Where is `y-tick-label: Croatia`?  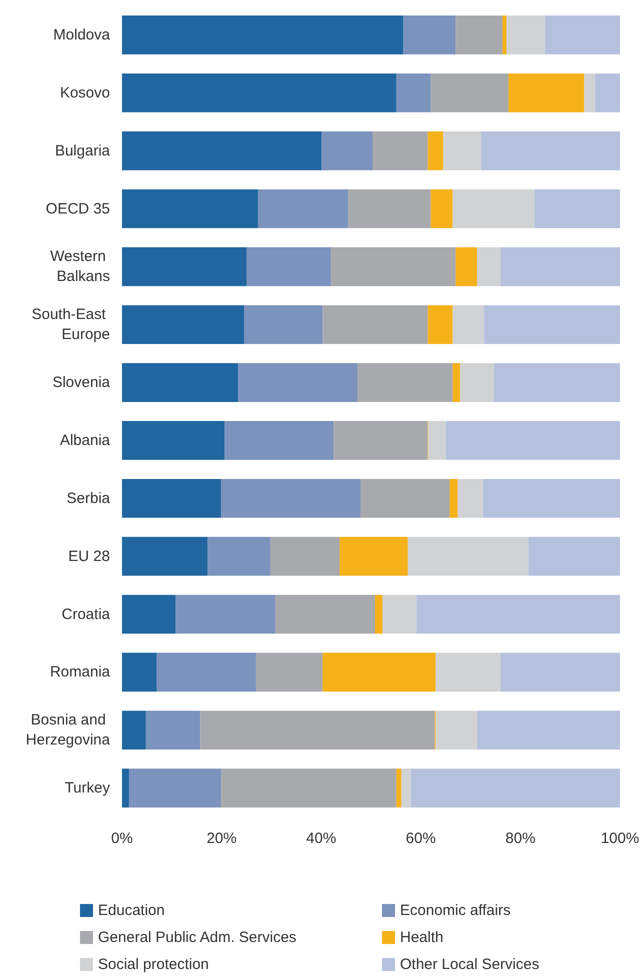
y-tick-label: Croatia is located at coordinates (86, 614).